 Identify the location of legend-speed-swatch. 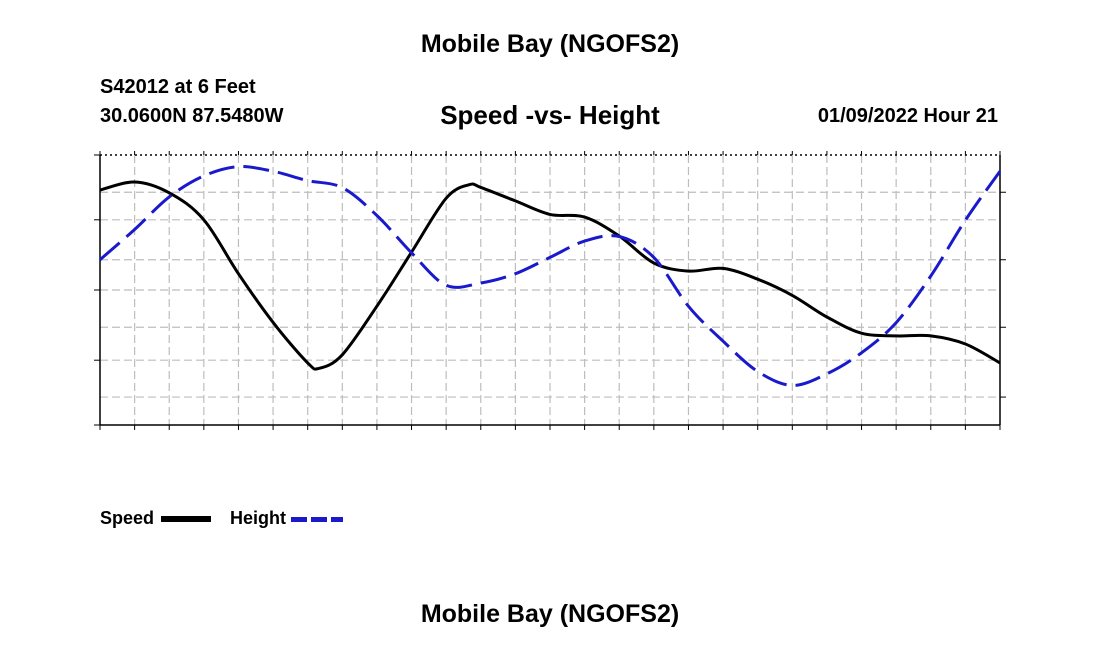
(186, 519).